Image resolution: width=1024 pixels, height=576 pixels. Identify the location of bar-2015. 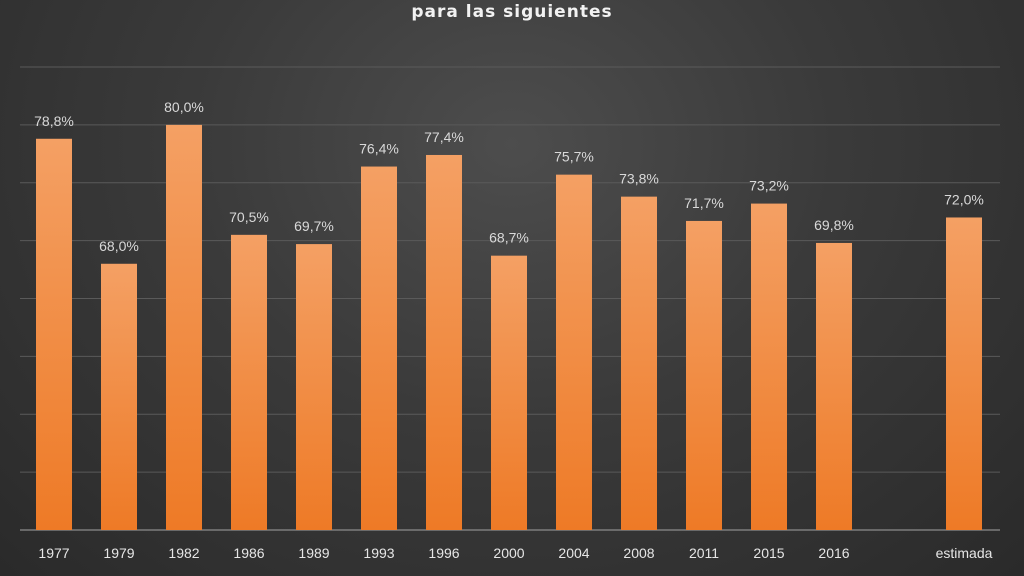
(769, 366).